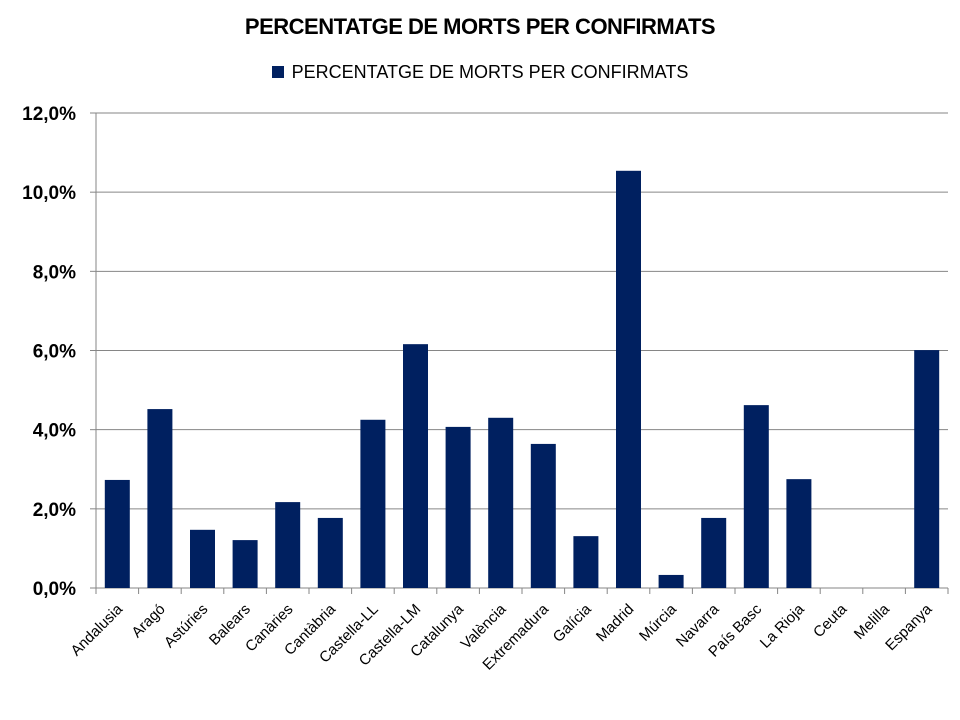  I want to click on bar-pa-s-basc, so click(756, 496).